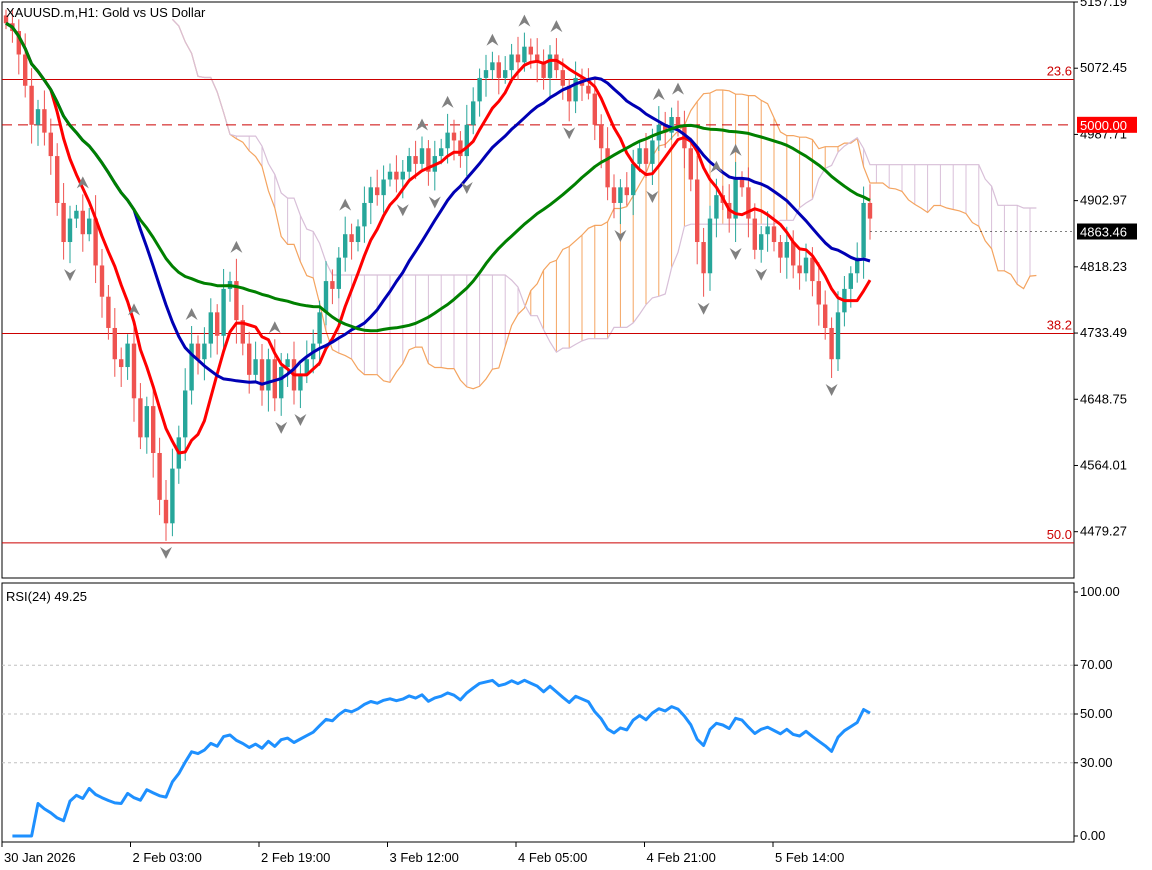  What do you see at coordinates (1103, 531) in the screenshot?
I see `price-tick-label: 4479.27` at bounding box center [1103, 531].